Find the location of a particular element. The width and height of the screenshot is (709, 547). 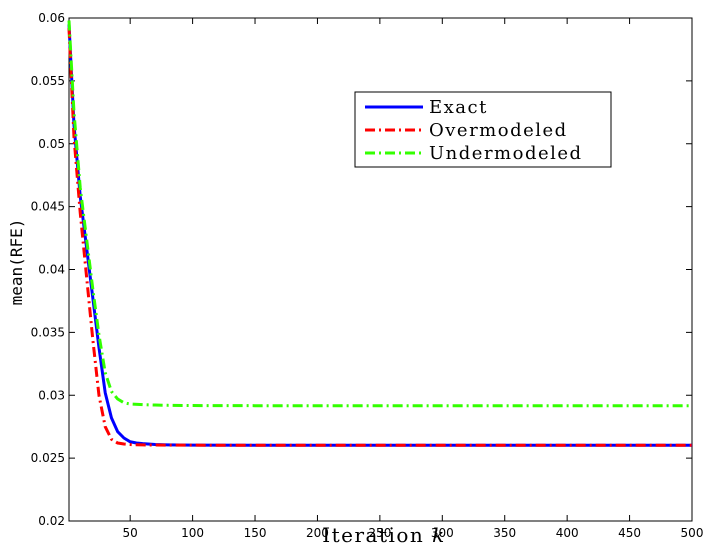

legend-label-exact: Exact is located at coordinates (458, 107).